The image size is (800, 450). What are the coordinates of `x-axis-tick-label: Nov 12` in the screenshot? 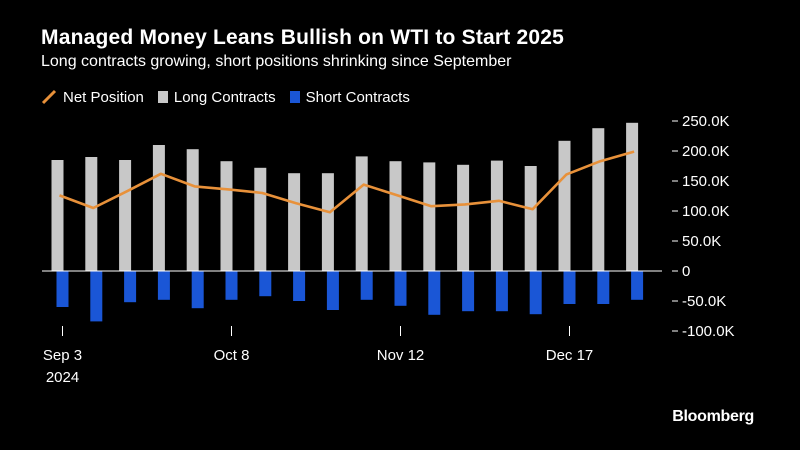 It's located at (401, 355).